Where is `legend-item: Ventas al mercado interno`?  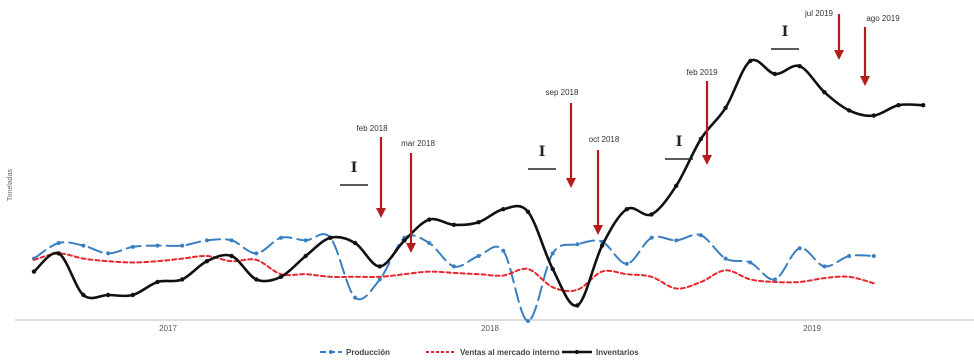 legend-item: Ventas al mercado interno is located at coordinates (493, 352).